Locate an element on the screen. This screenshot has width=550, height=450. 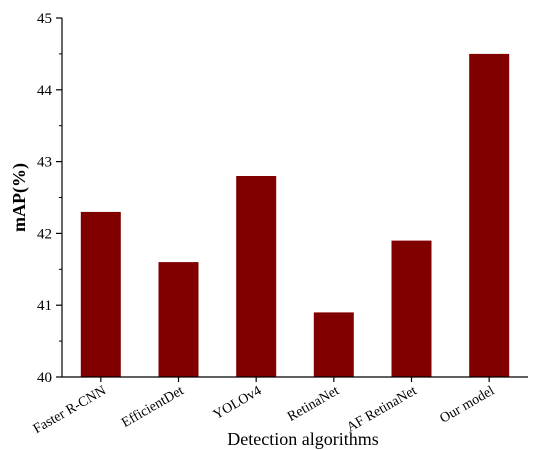
bar-af-retinanet is located at coordinates (411, 308).